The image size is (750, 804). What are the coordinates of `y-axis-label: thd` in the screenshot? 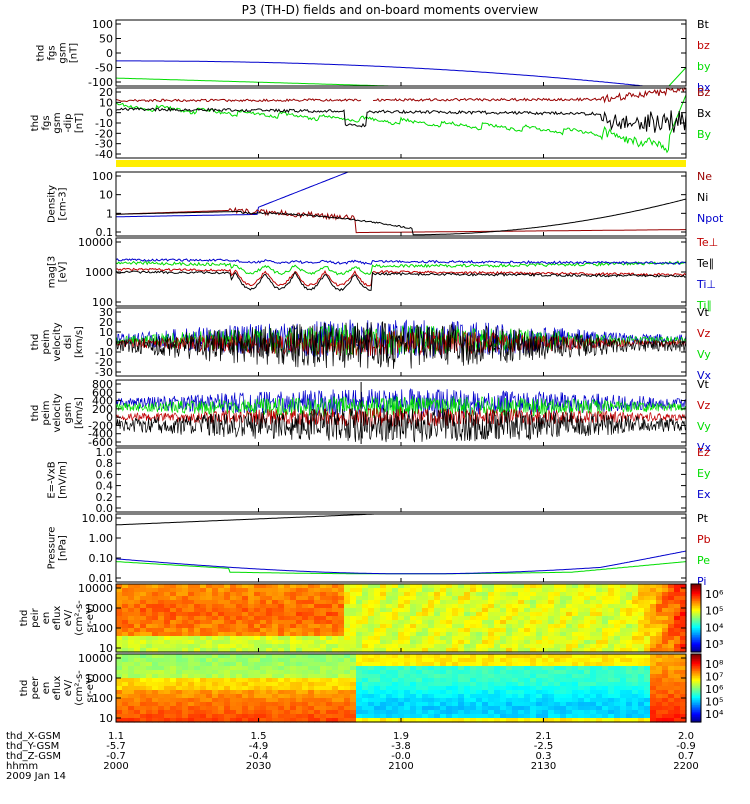 It's located at (35, 413).